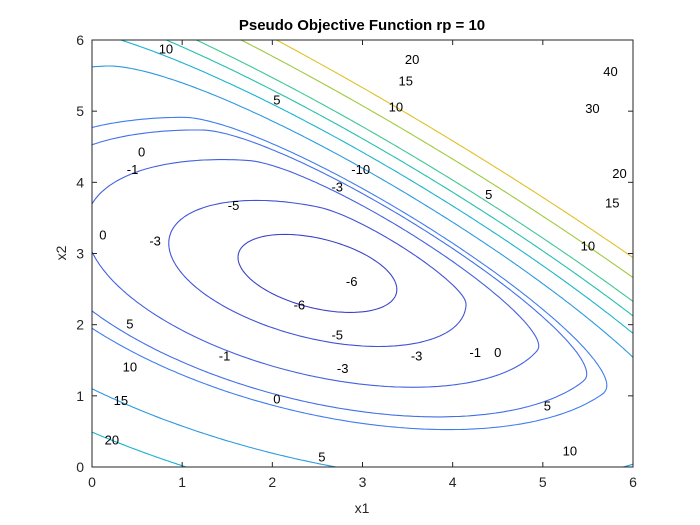 The height and width of the screenshot is (525, 700). Describe the element at coordinates (182, 482) in the screenshot. I see `x-tick-label: 1` at that location.